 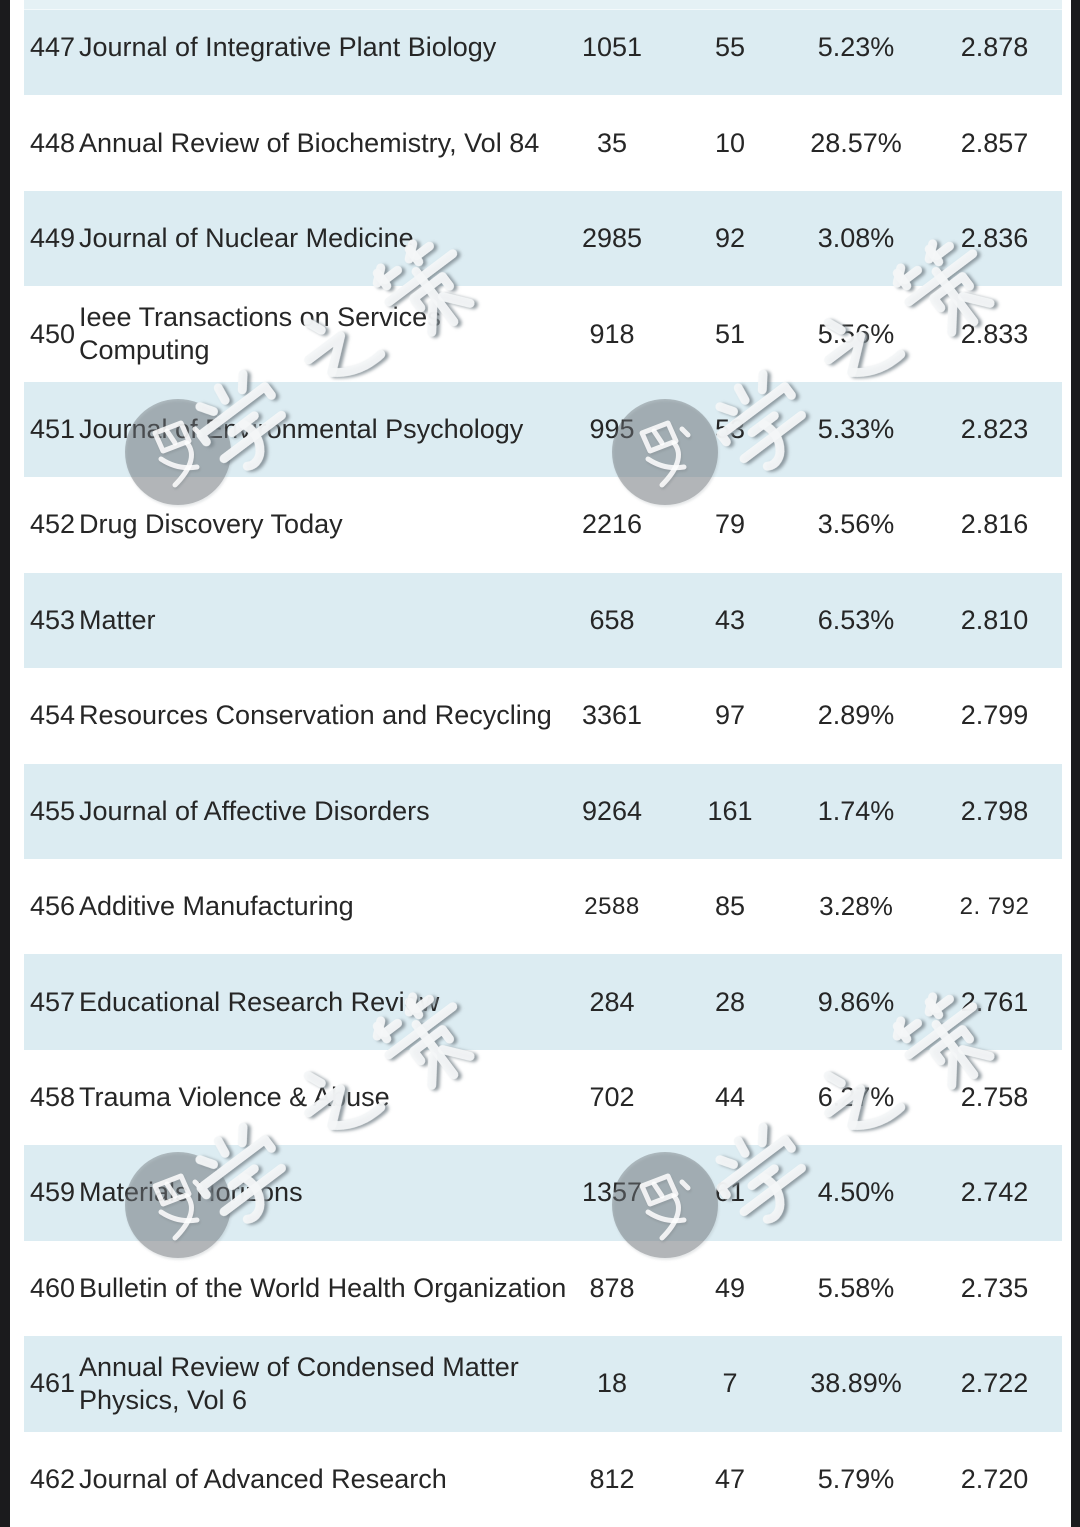 I want to click on rank-cell: 450, so click(x=53, y=333).